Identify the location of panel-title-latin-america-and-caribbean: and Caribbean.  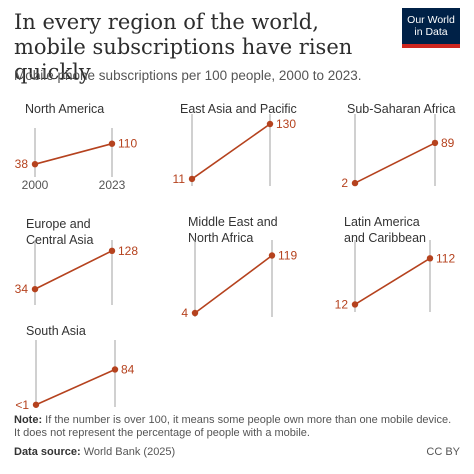
(385, 238).